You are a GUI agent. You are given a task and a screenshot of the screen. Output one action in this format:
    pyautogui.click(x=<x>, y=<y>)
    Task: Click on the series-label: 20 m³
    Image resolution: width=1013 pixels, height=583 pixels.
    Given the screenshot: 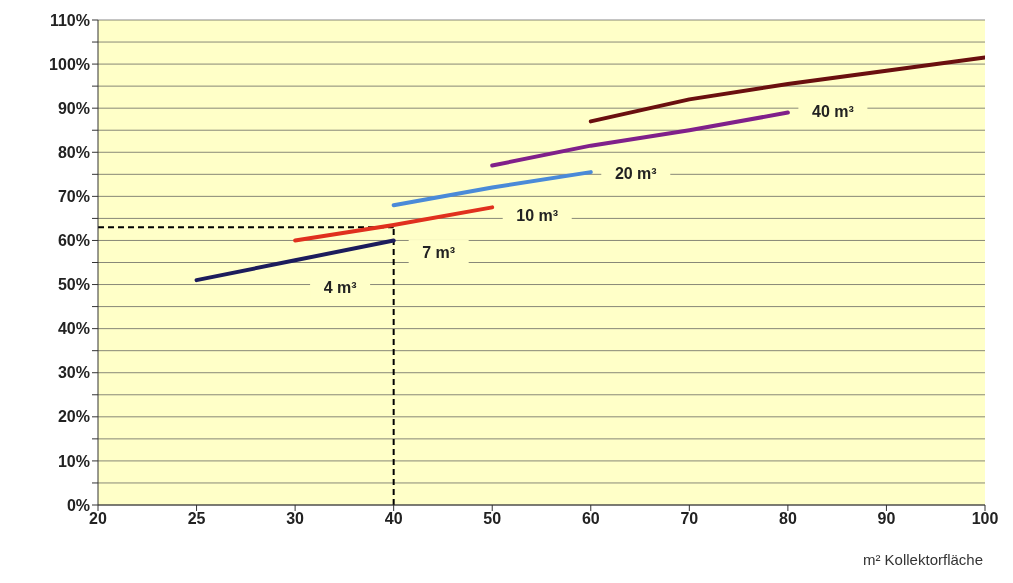 What is the action you would take?
    pyautogui.click(x=635, y=173)
    